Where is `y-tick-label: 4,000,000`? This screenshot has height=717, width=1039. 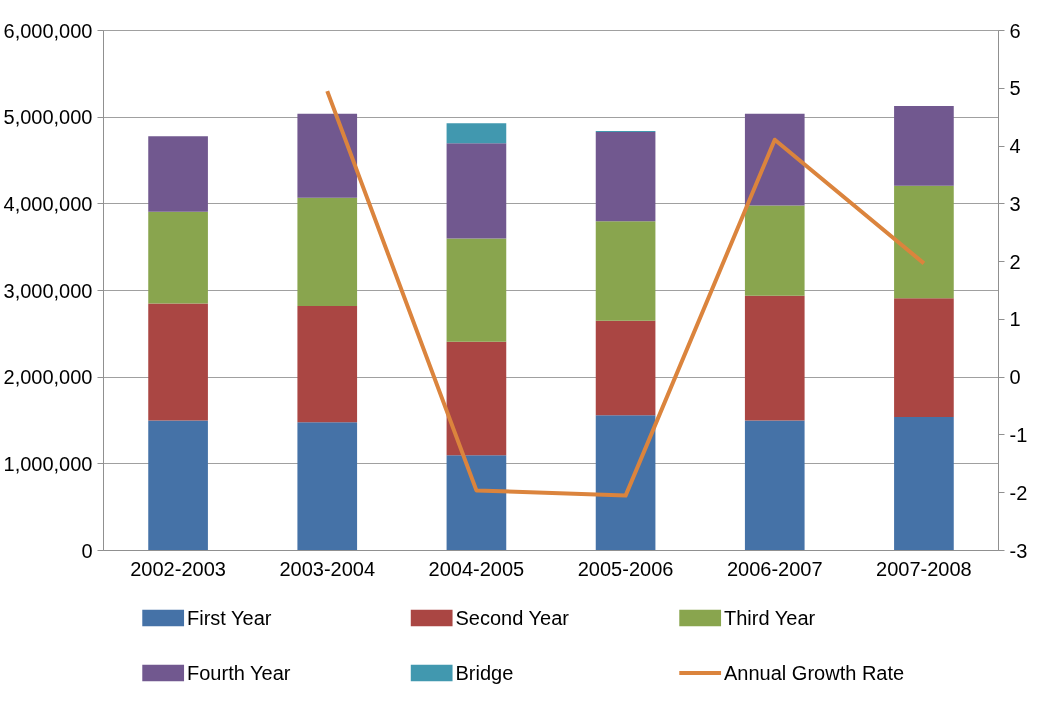 y-tick-label: 4,000,000 is located at coordinates (48, 203).